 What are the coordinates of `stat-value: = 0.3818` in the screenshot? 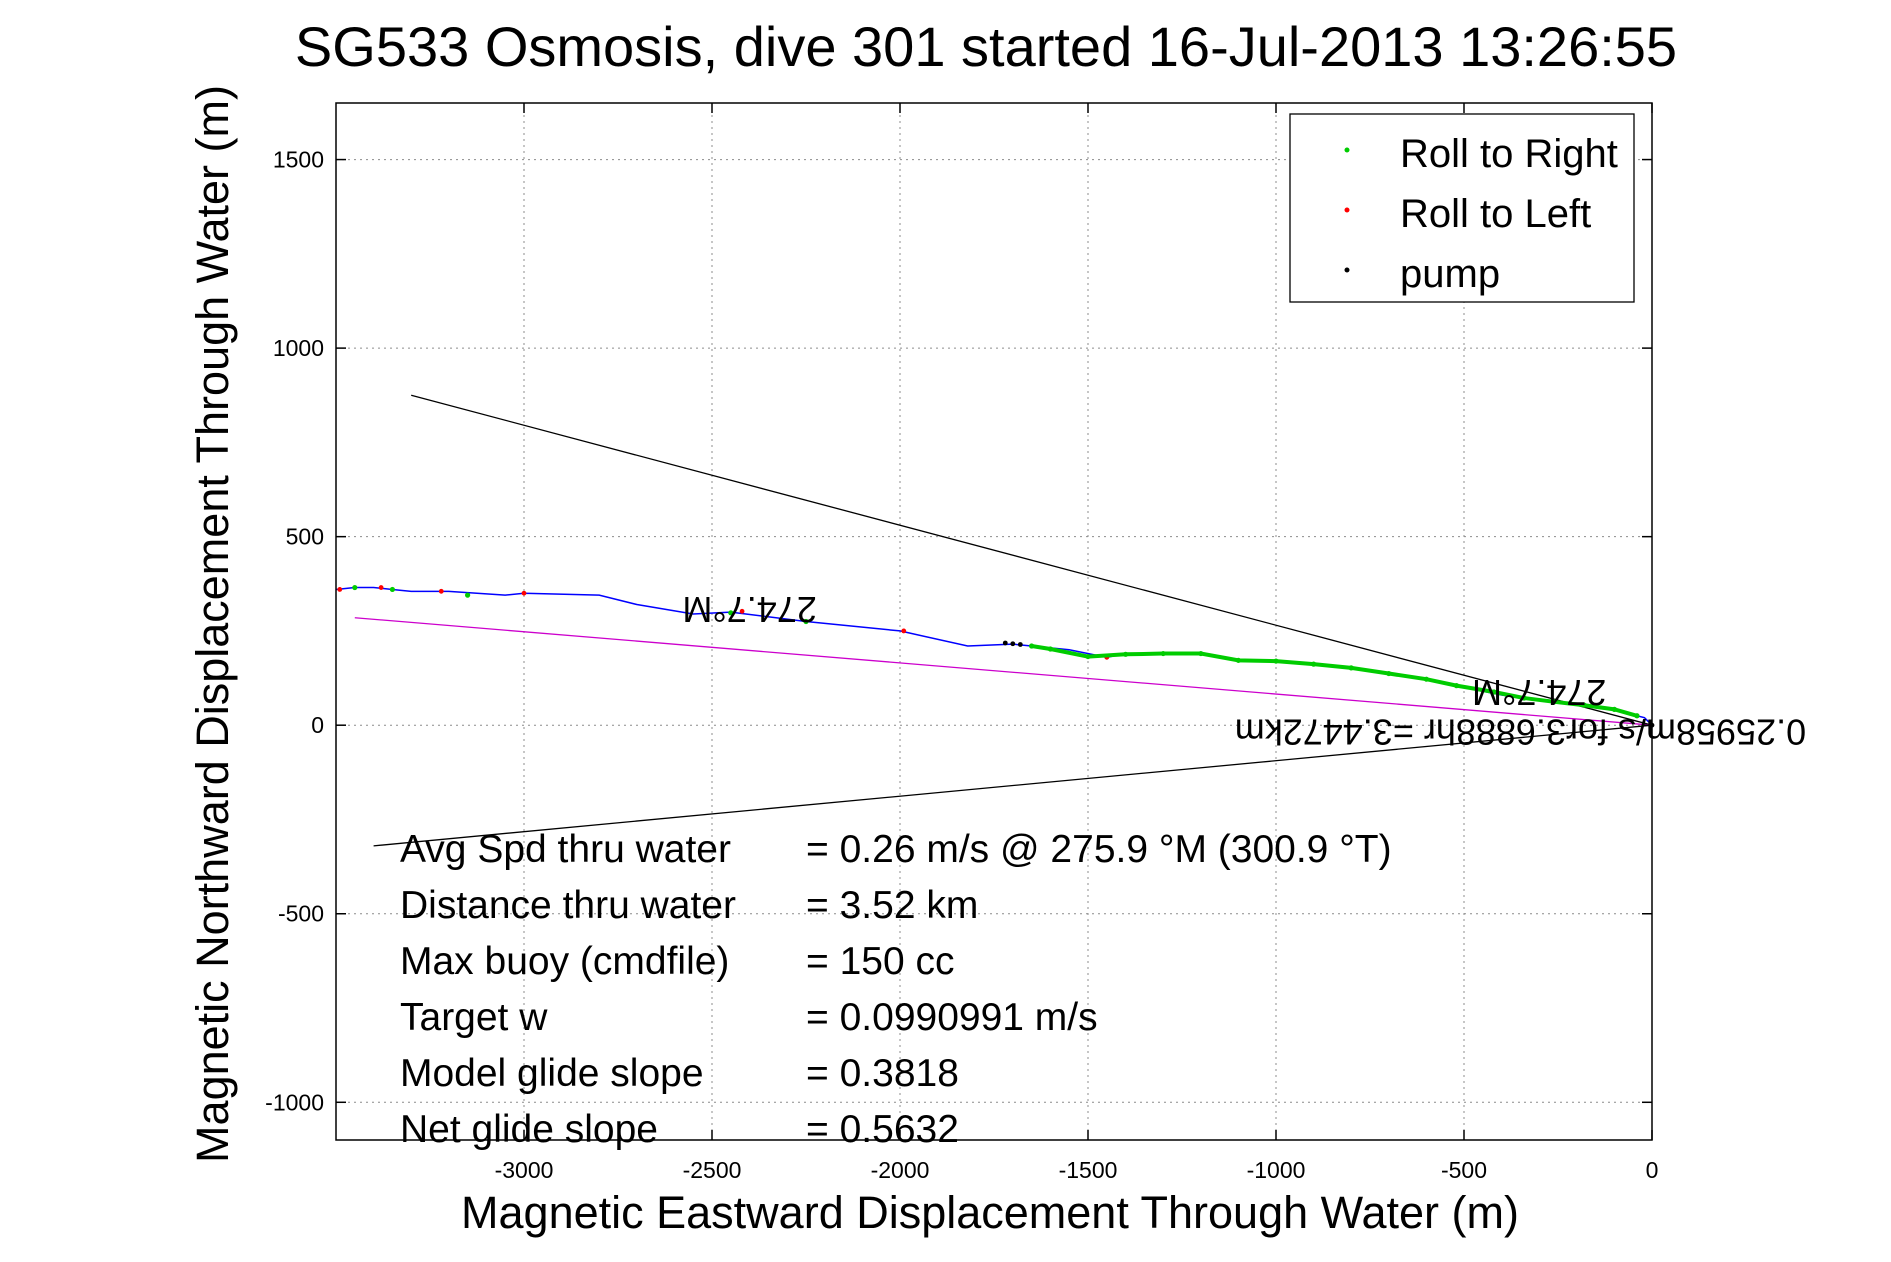 It's located at (882, 1073).